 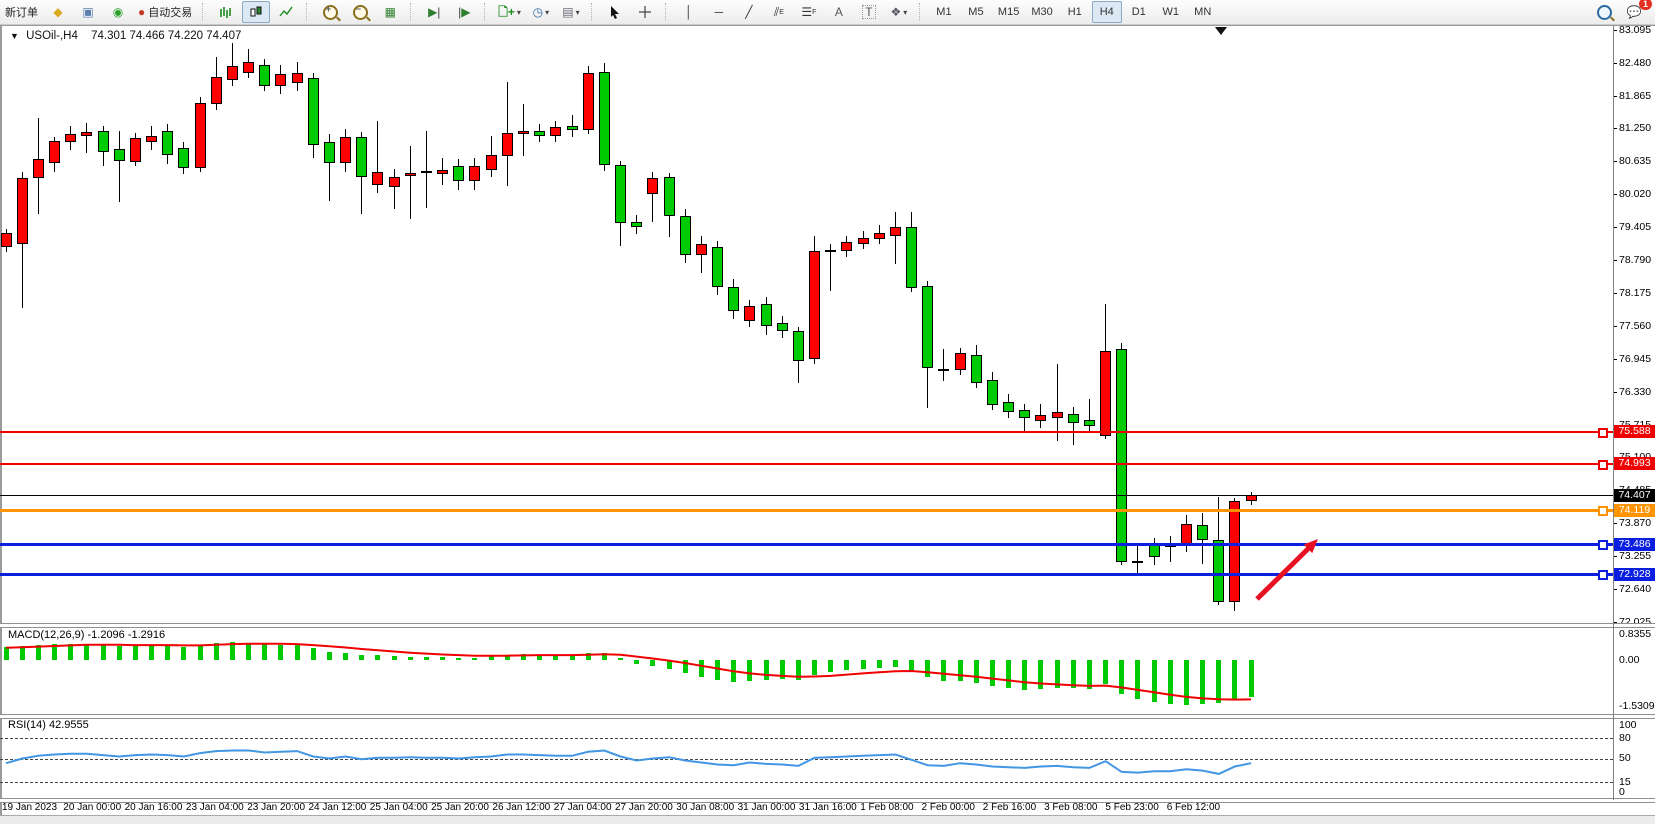 What do you see at coordinates (645, 12) in the screenshot?
I see `crosshair-button` at bounding box center [645, 12].